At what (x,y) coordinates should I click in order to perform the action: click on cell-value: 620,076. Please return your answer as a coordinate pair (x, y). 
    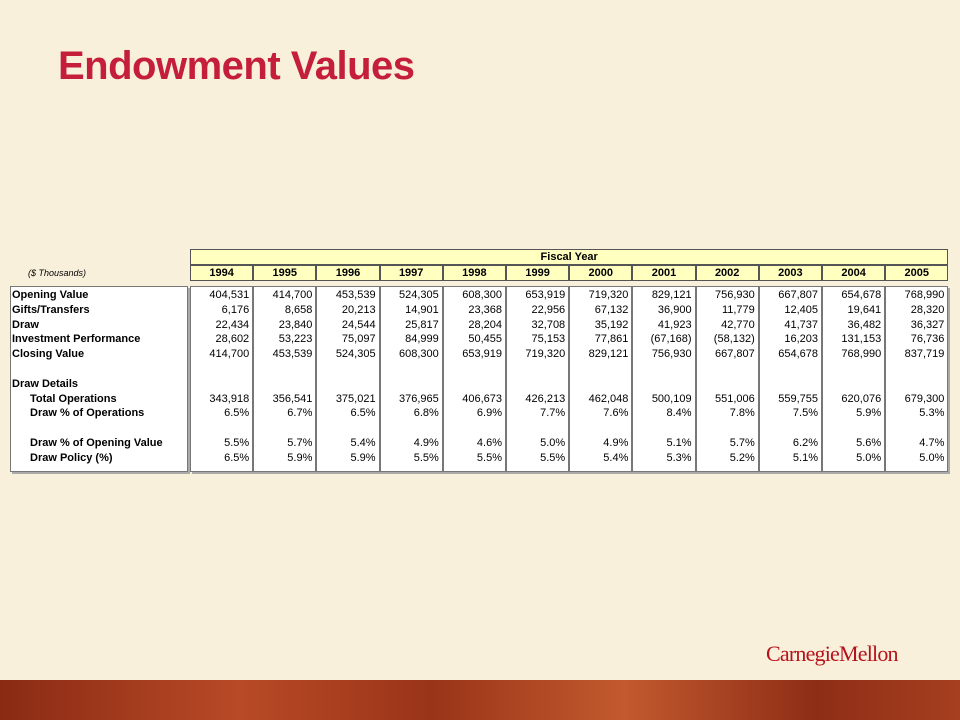
    Looking at the image, I should click on (861, 398).